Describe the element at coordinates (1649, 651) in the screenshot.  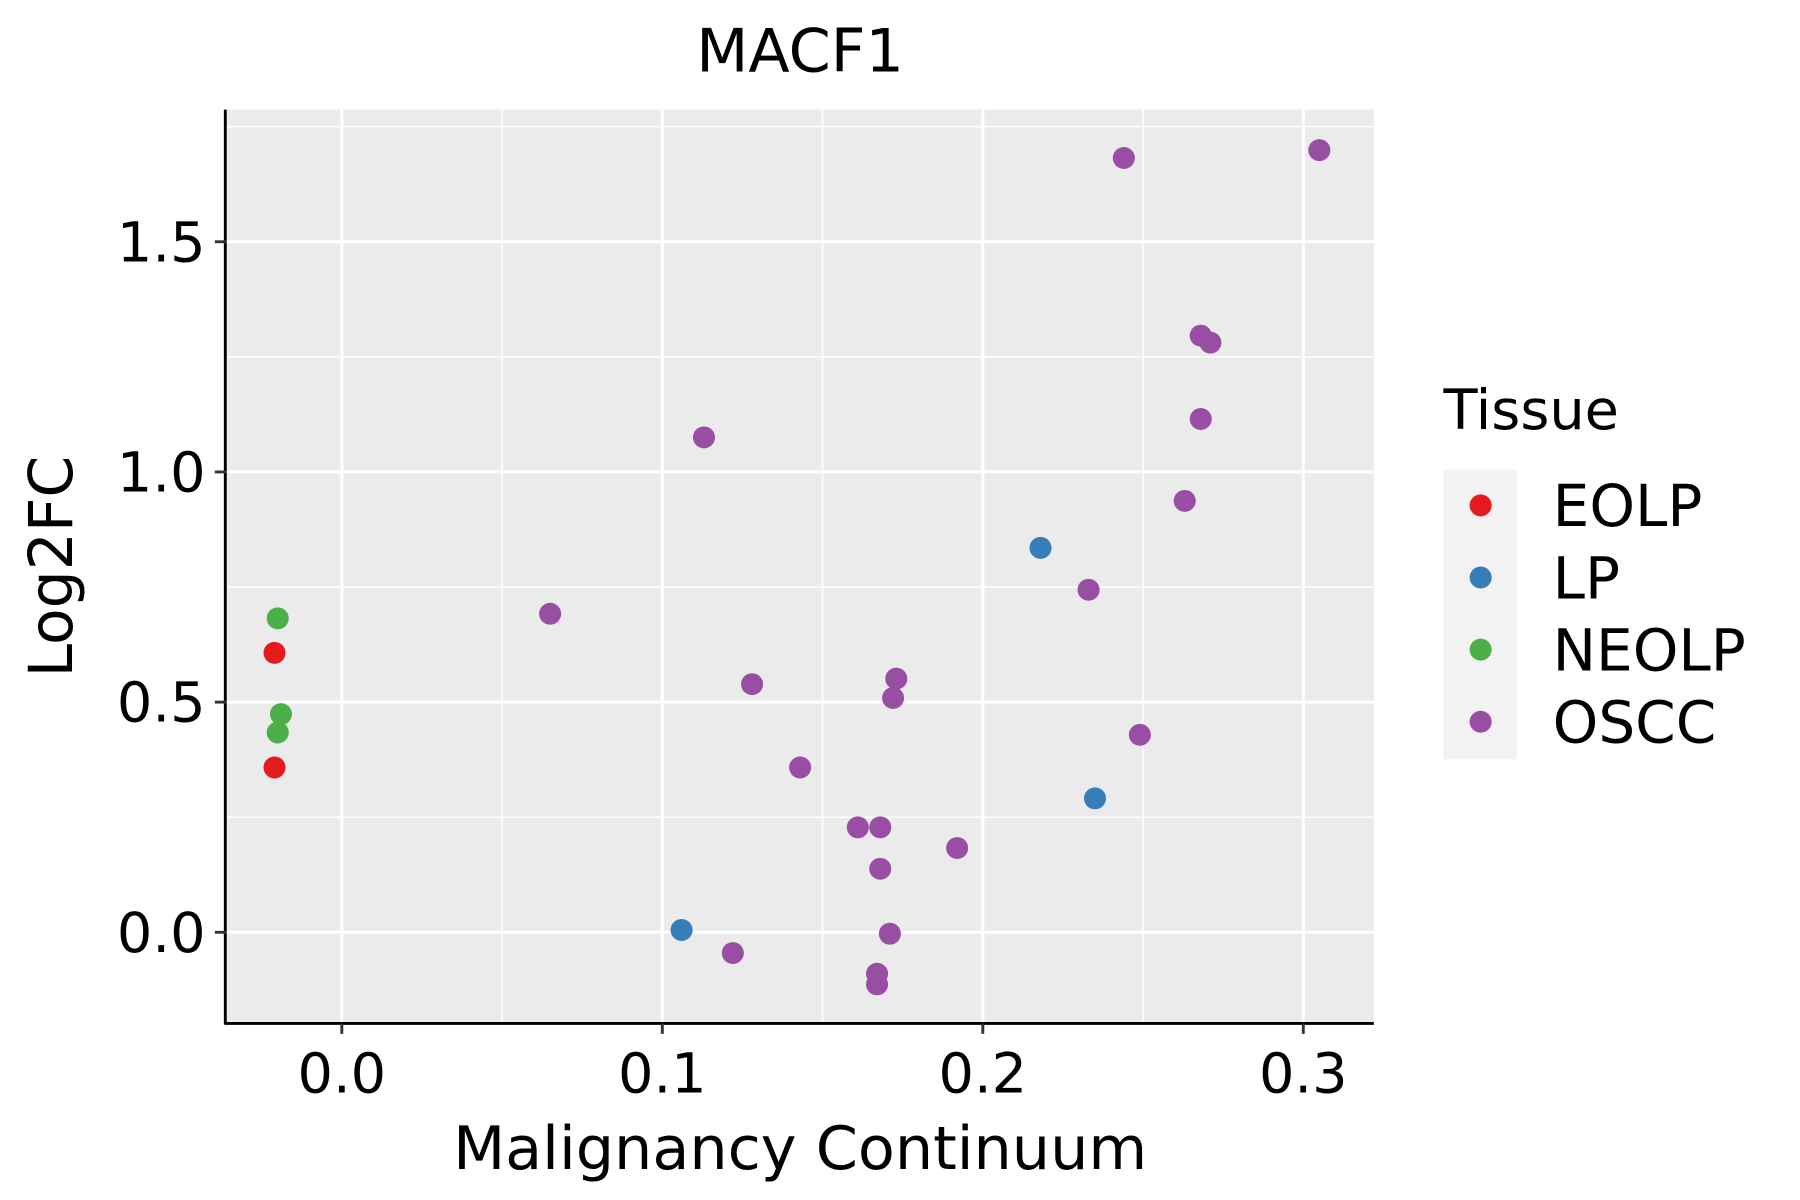
I see `legend-label-neolp: NEOLP` at that location.